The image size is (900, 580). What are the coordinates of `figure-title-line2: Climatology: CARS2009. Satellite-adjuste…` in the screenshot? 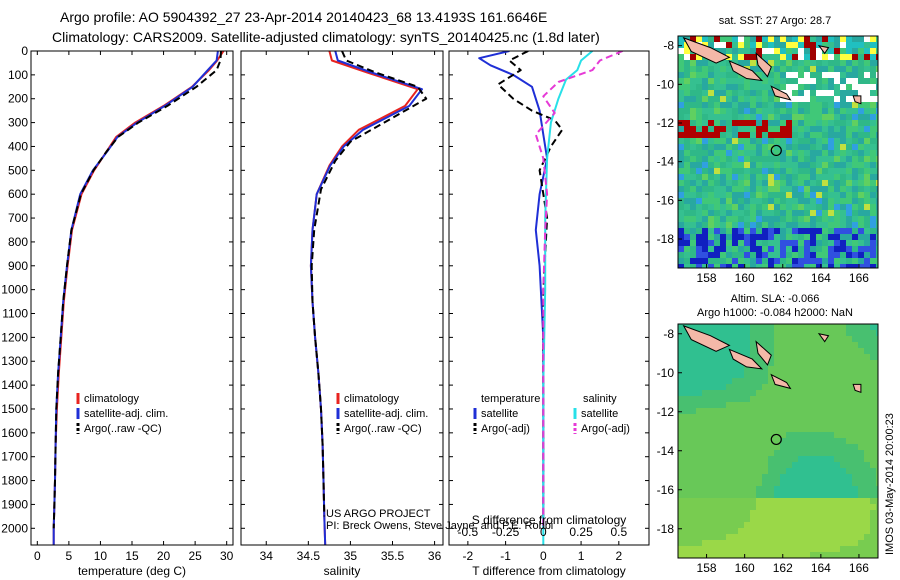 It's located at (326, 37).